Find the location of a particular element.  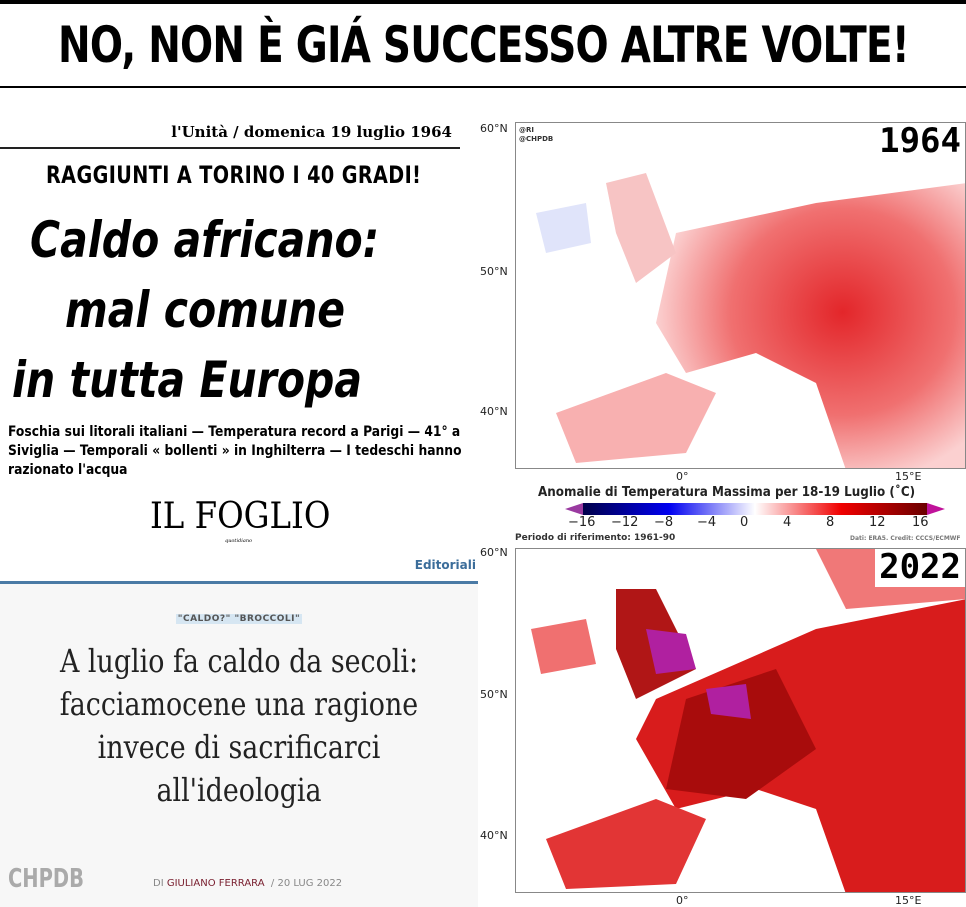

logo-subtitle: quotidiano is located at coordinates (239, 541).